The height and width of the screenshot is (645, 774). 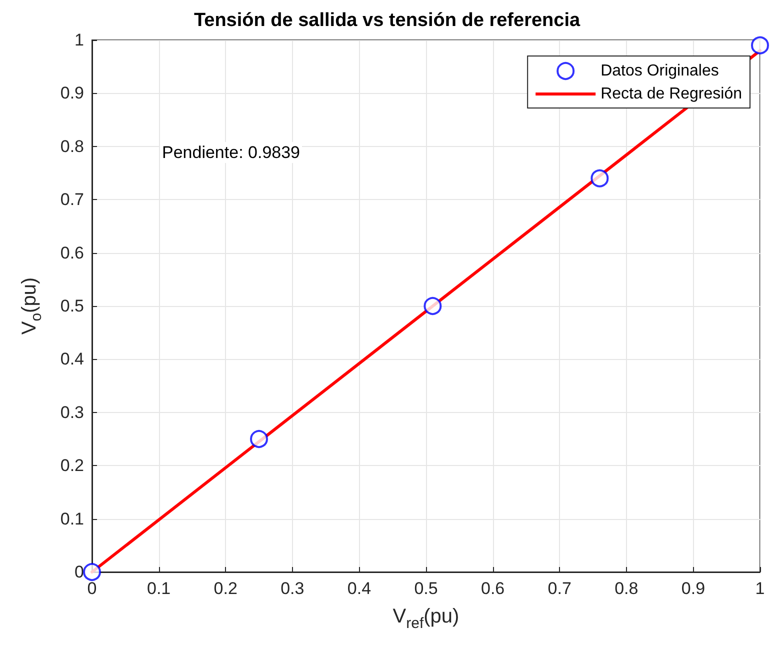 I want to click on x-tick-label: 0.7, so click(x=560, y=588).